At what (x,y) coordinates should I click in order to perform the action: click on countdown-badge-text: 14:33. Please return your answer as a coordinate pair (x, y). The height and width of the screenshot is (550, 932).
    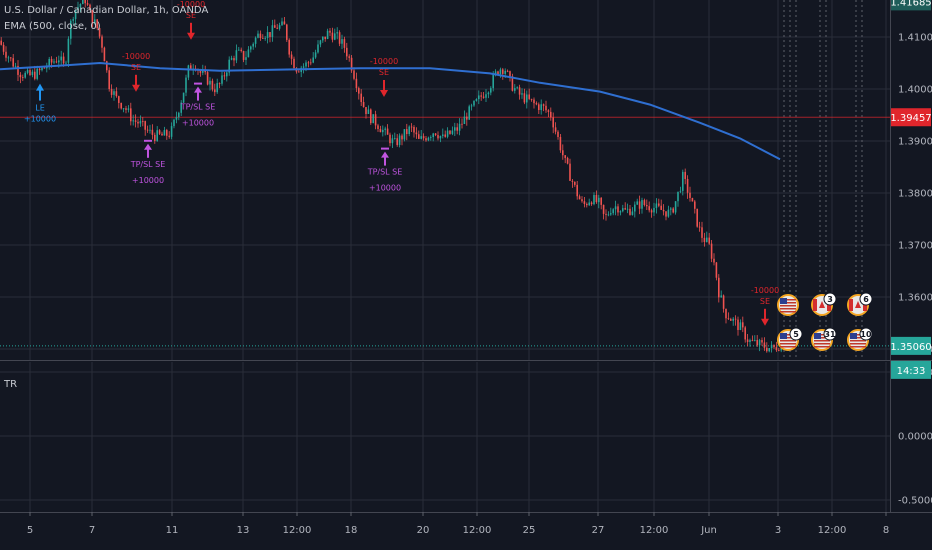
    Looking at the image, I should click on (911, 371).